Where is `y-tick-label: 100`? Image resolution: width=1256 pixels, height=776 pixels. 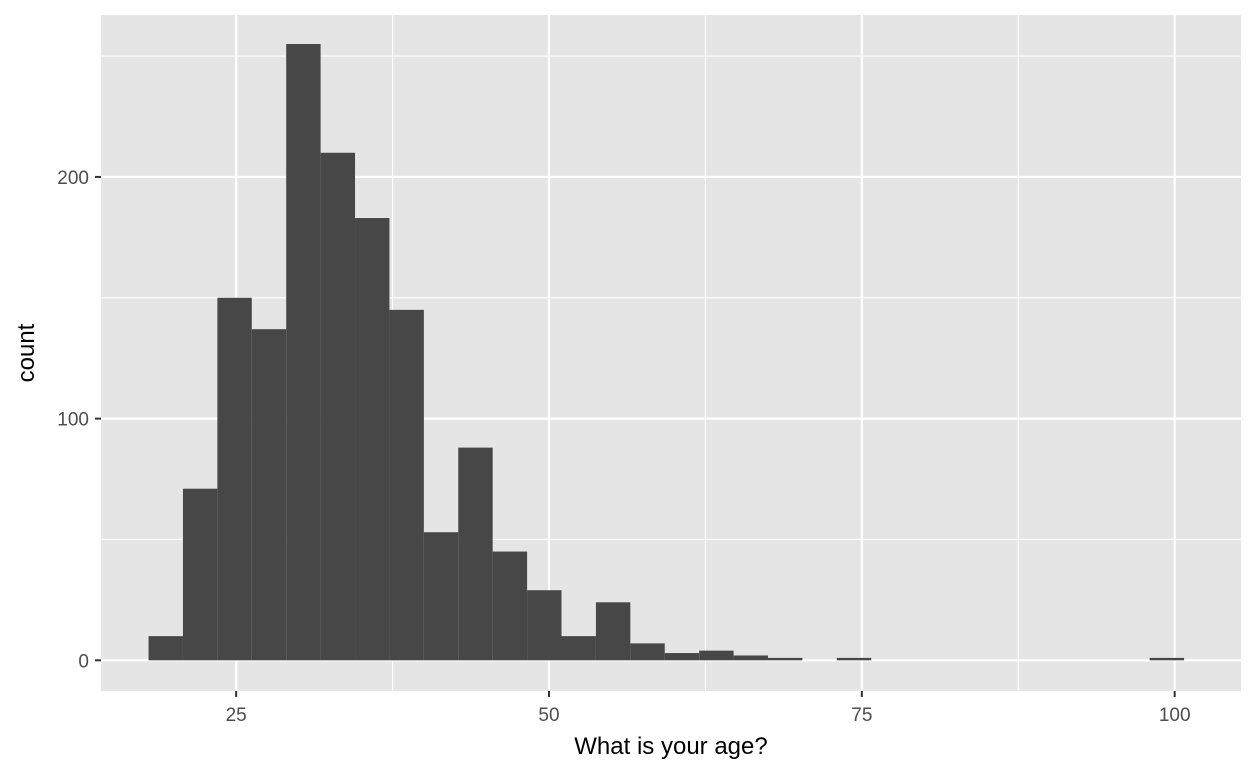 y-tick-label: 100 is located at coordinates (73, 420).